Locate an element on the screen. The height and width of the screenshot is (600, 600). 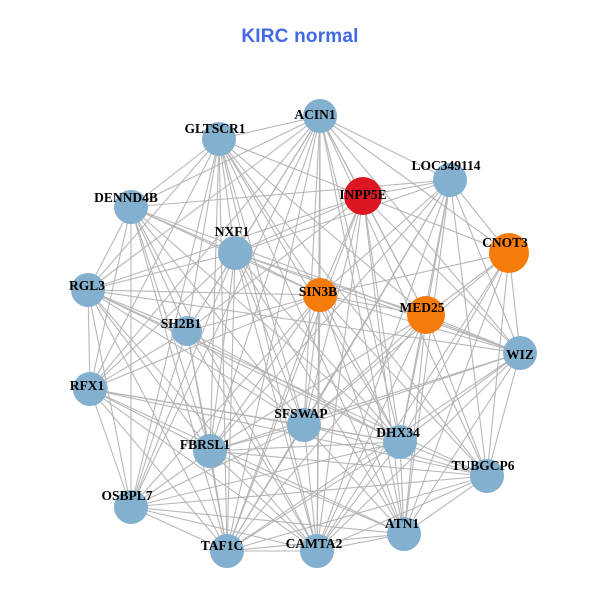
node-TUBGCP6 is located at coordinates (487, 476).